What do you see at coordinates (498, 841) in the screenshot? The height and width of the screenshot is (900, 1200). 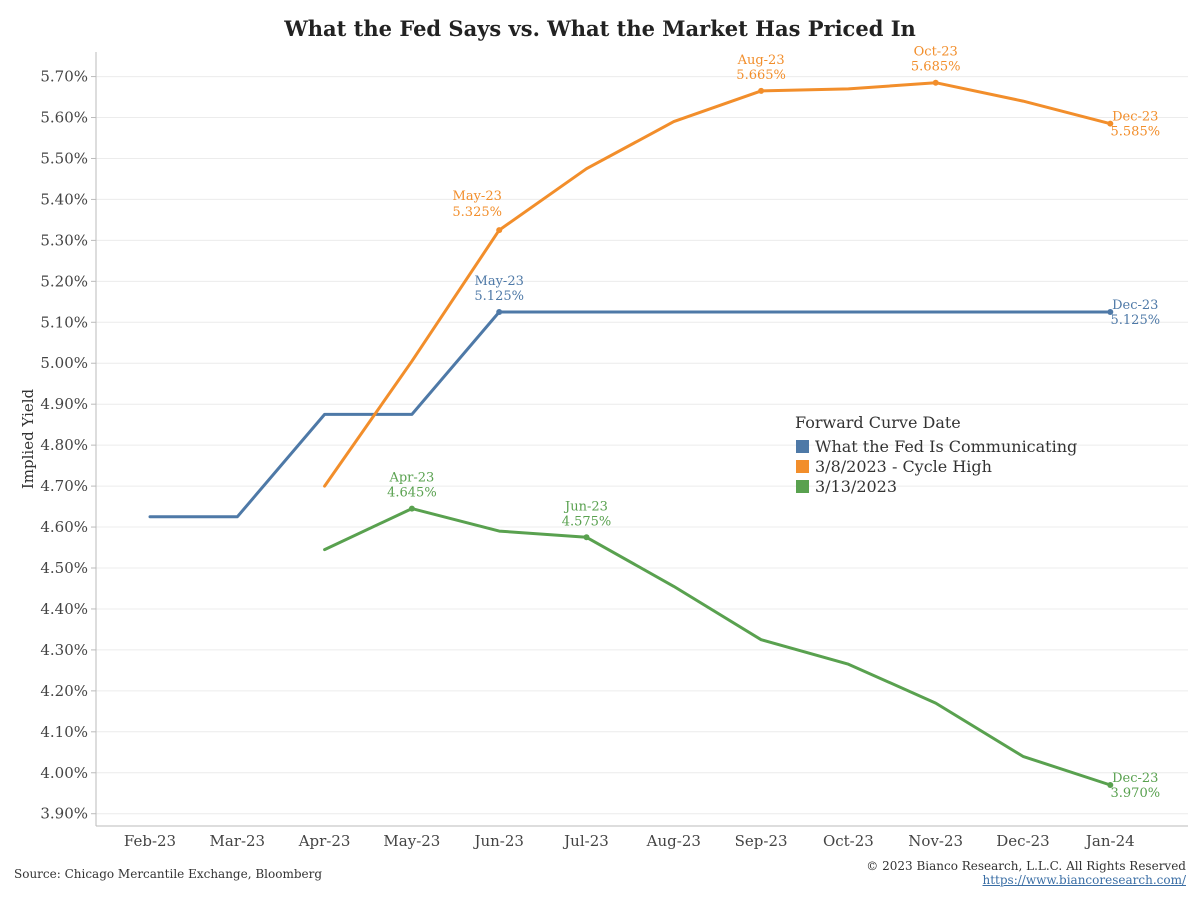 I see `x-tick-label: Jun-23` at bounding box center [498, 841].